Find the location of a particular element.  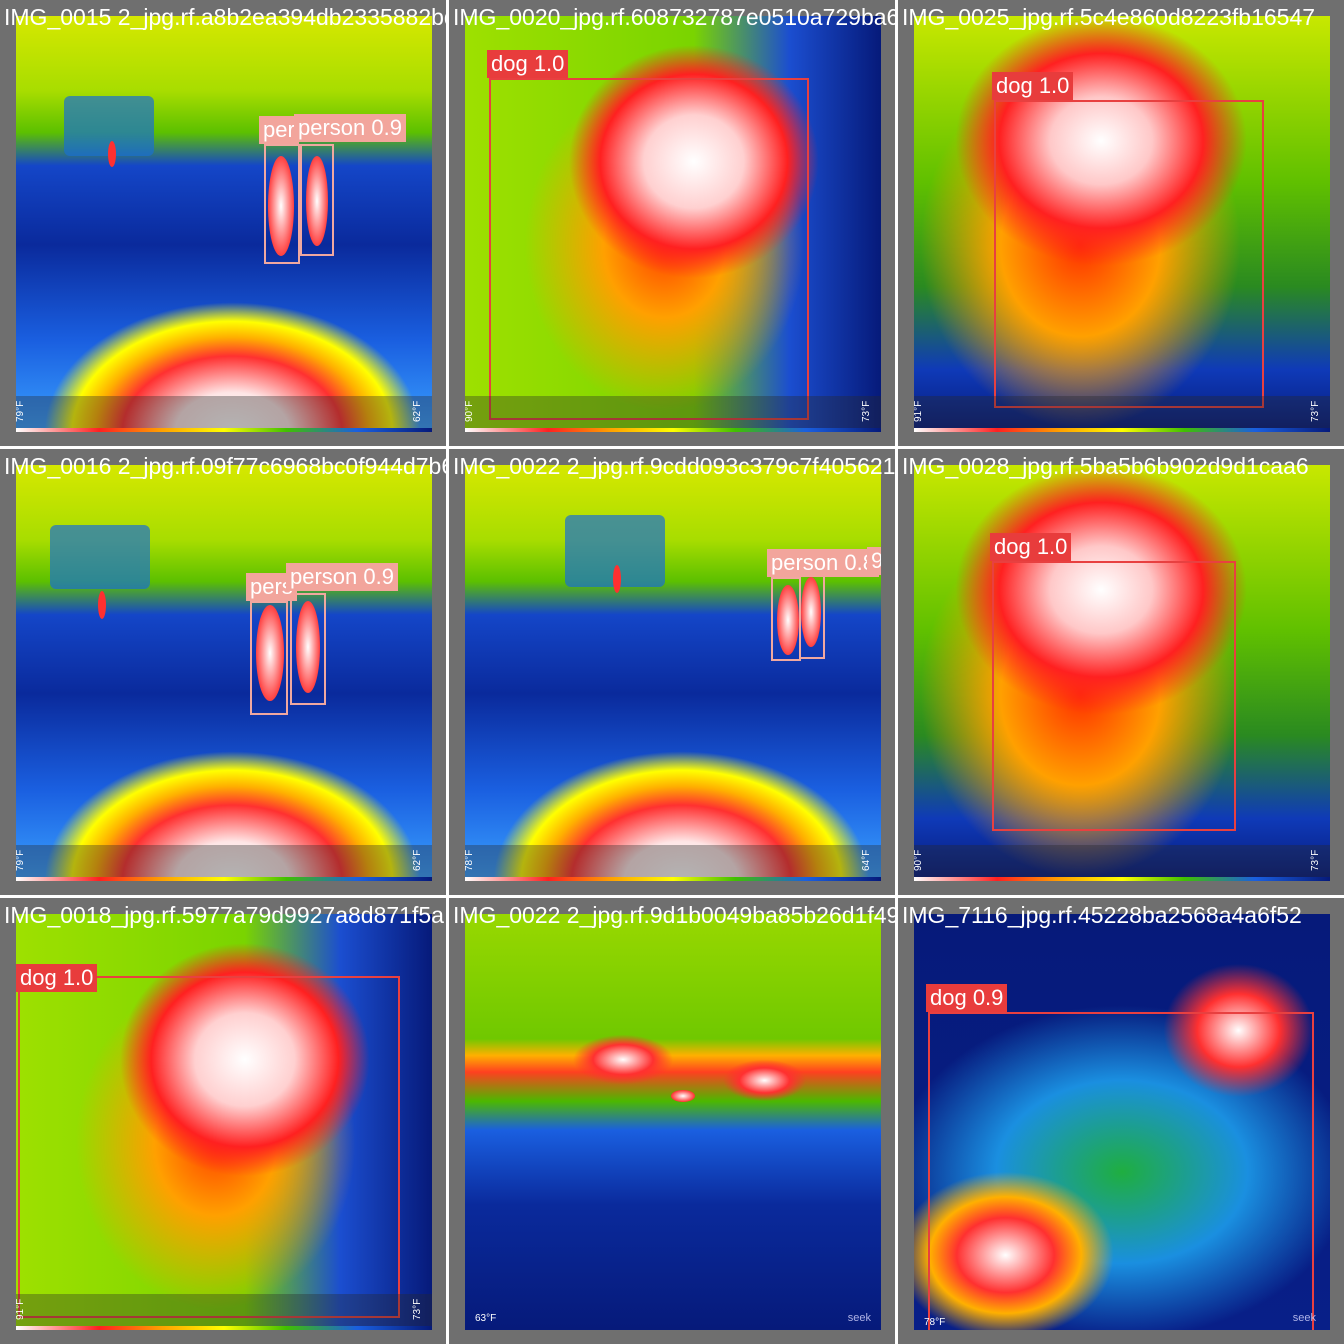

detection-label: person 0.8 is located at coordinates (823, 563).